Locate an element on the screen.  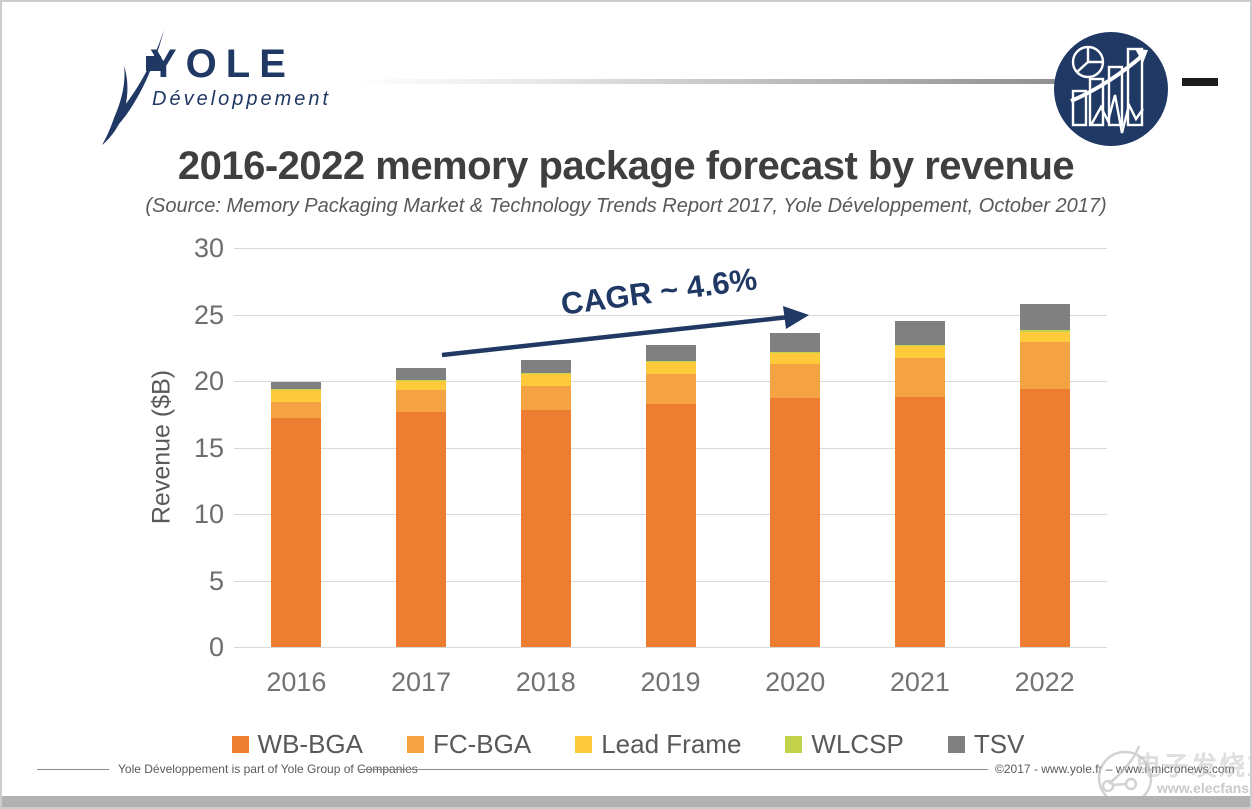
y-tick-label: 30 is located at coordinates (208, 248).